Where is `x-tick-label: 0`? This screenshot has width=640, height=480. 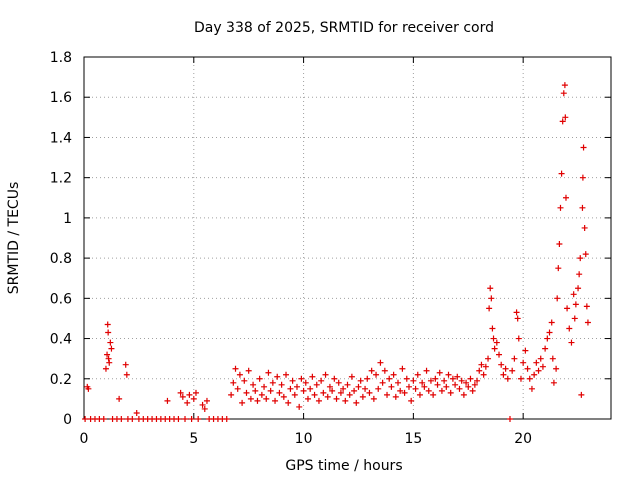
x-tick-label: 0 is located at coordinates (84, 439).